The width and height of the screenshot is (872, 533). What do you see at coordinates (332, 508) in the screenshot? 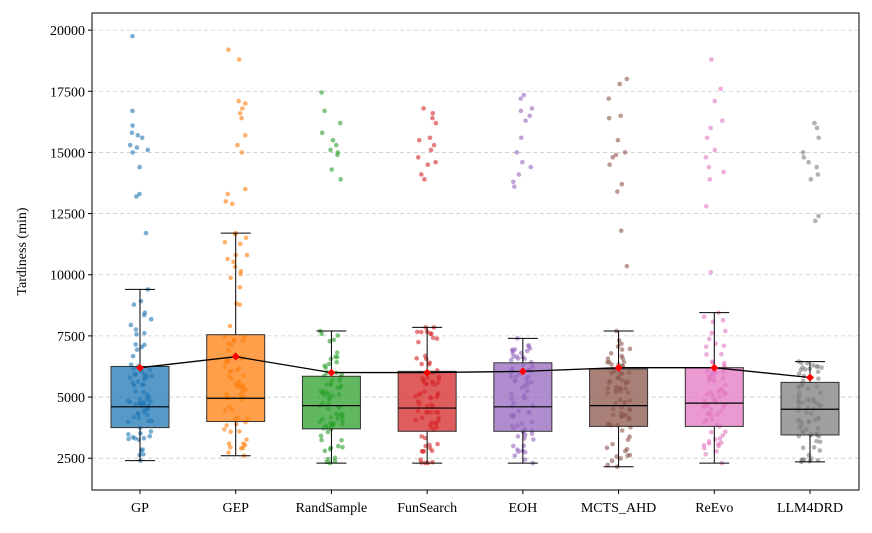
I see `x-tick-label: RandSample` at bounding box center [332, 508].